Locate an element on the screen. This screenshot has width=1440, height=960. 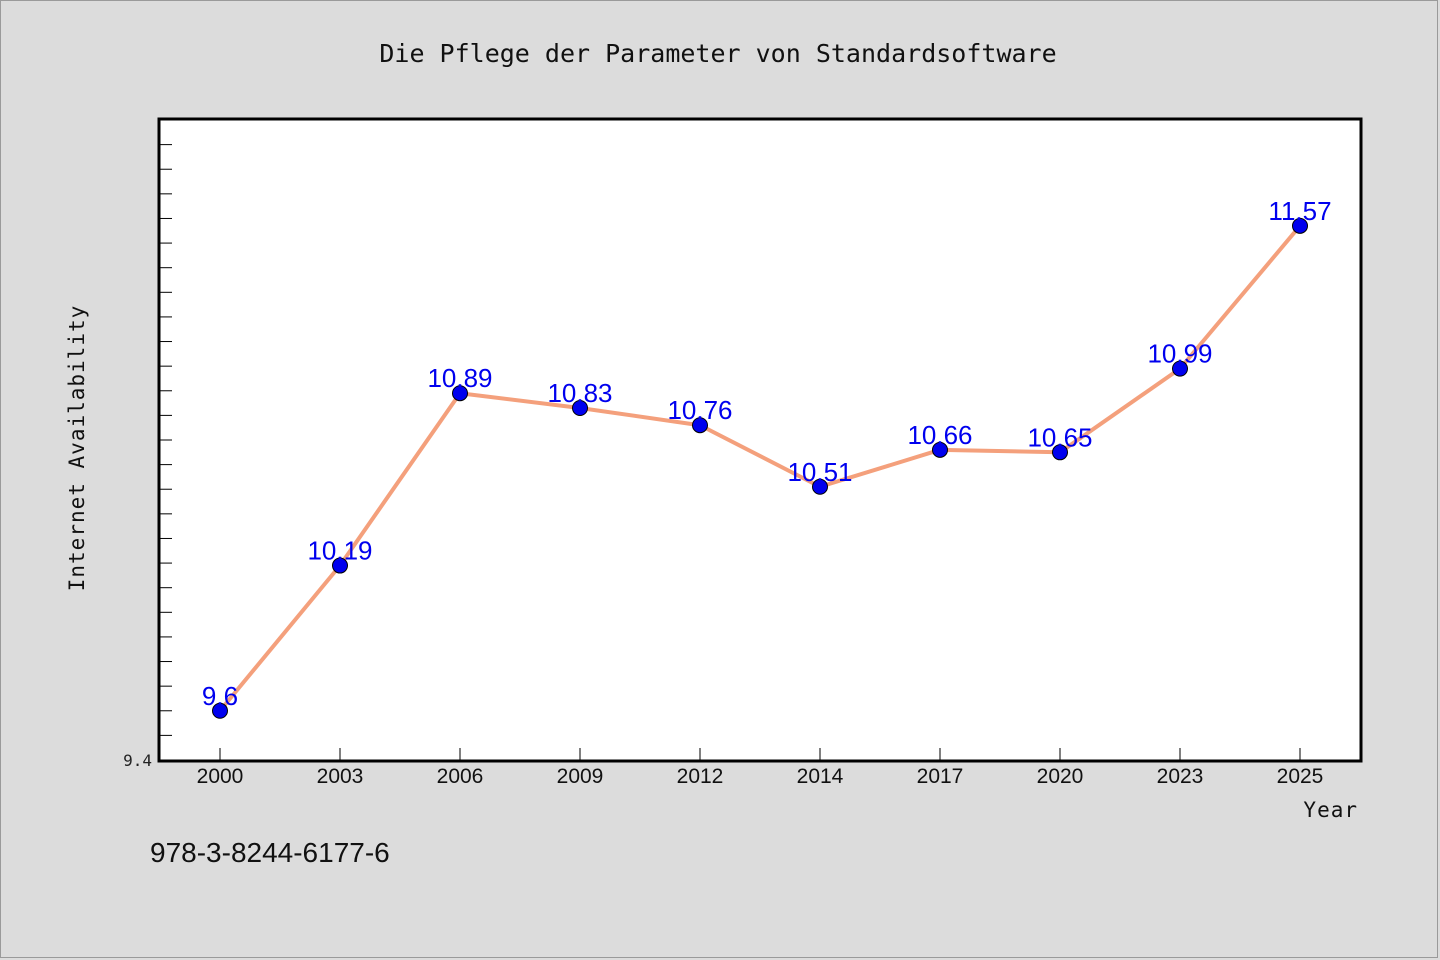
x-axis-ticks: 2000 2003 2006 2009 2012 2014 2017 2020 2023 2025 is located at coordinates (760, 768).